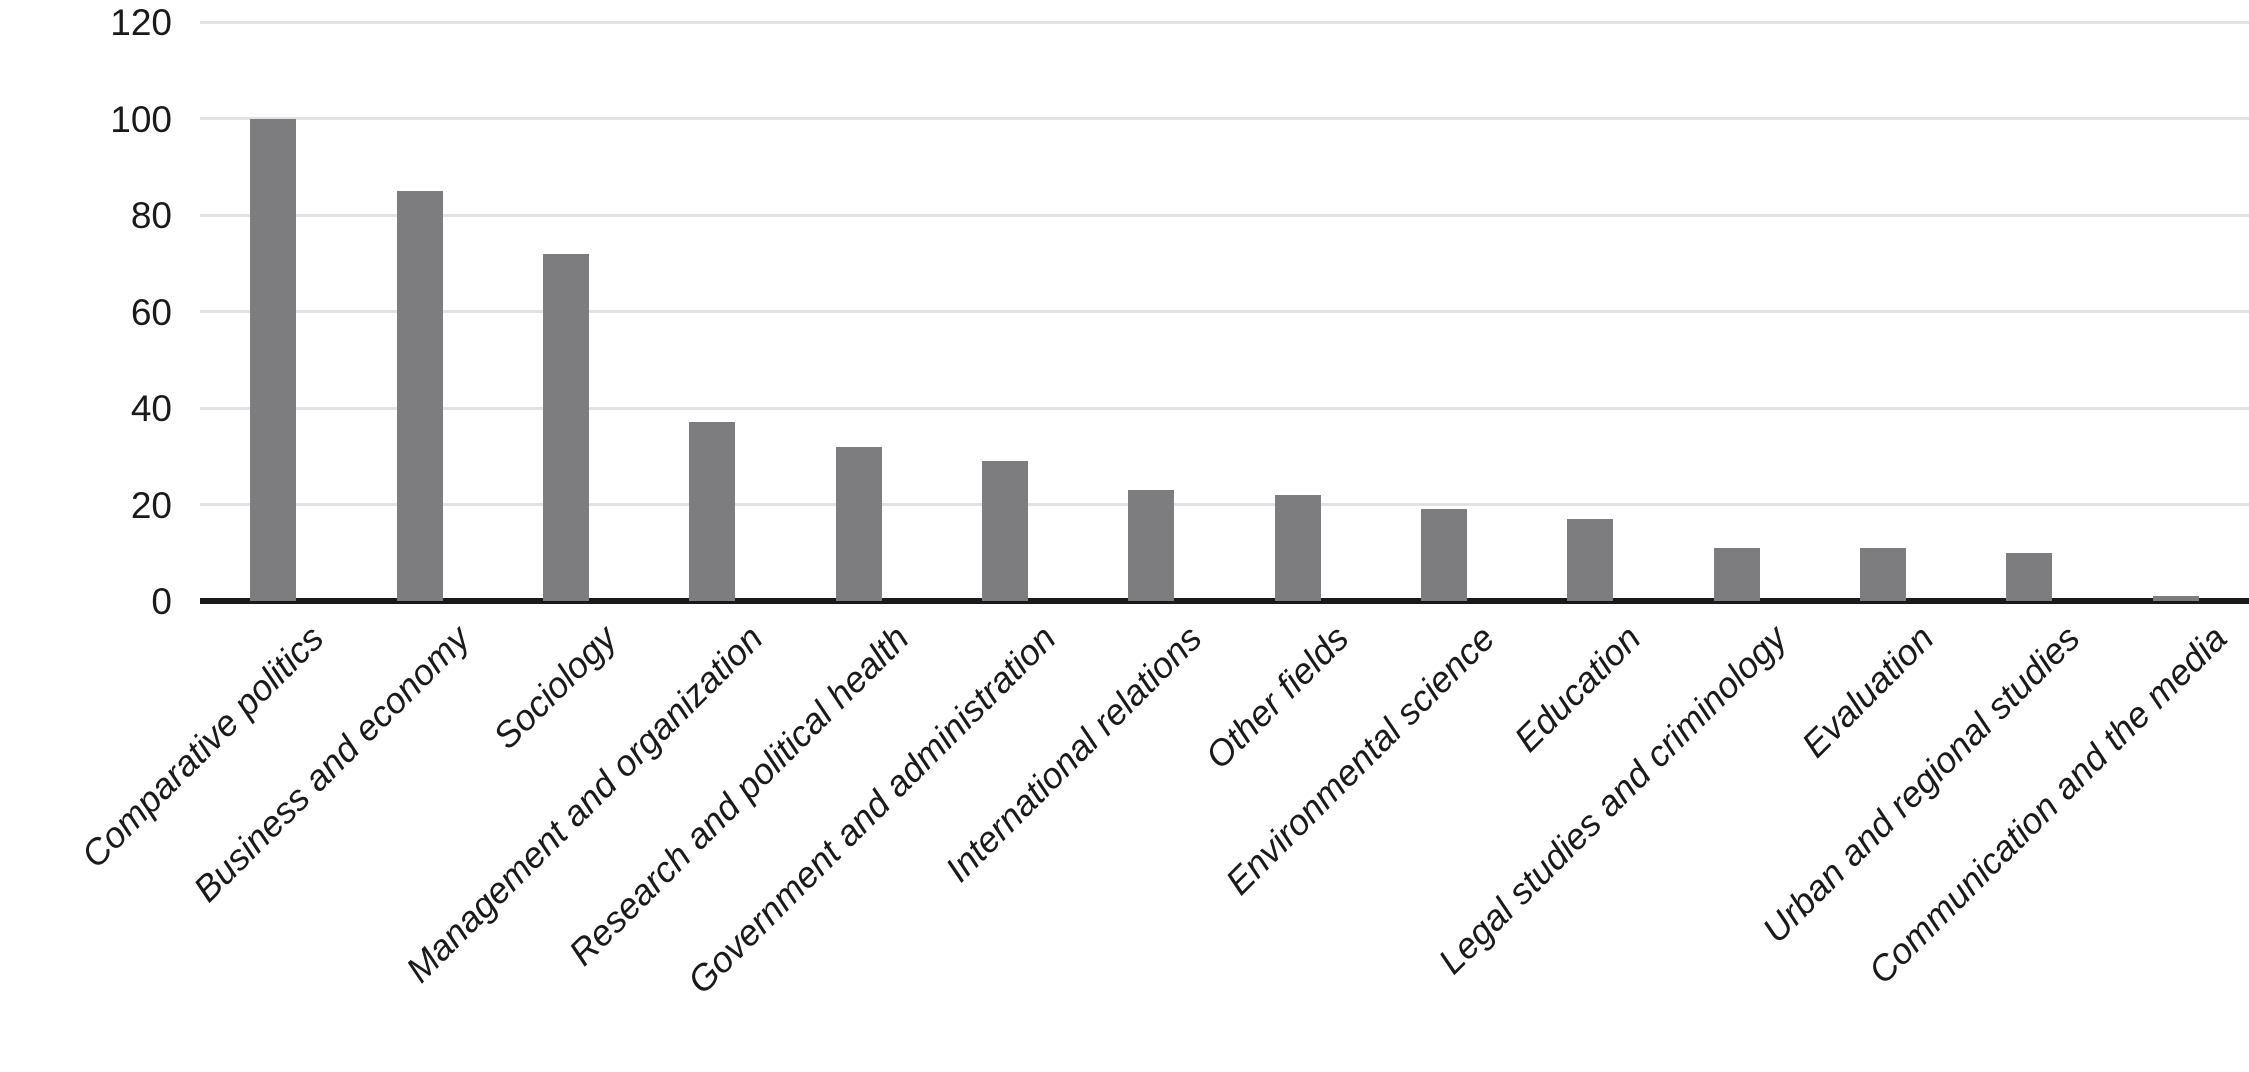 This screenshot has width=2249, height=1072. Describe the element at coordinates (151, 408) in the screenshot. I see `y-tick-label: 40` at that location.